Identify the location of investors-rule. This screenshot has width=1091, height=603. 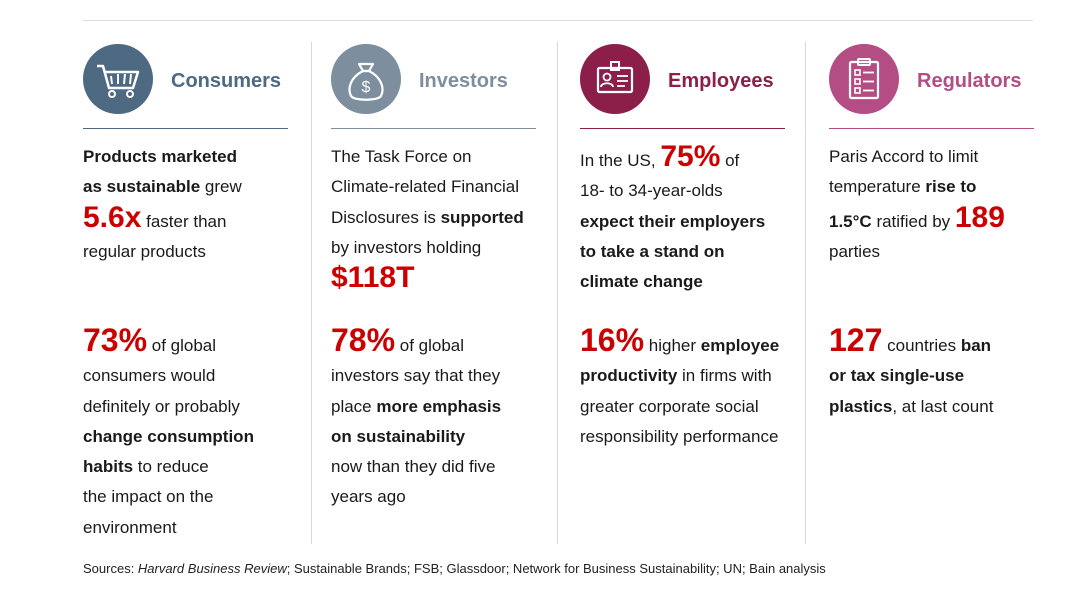
(433, 128).